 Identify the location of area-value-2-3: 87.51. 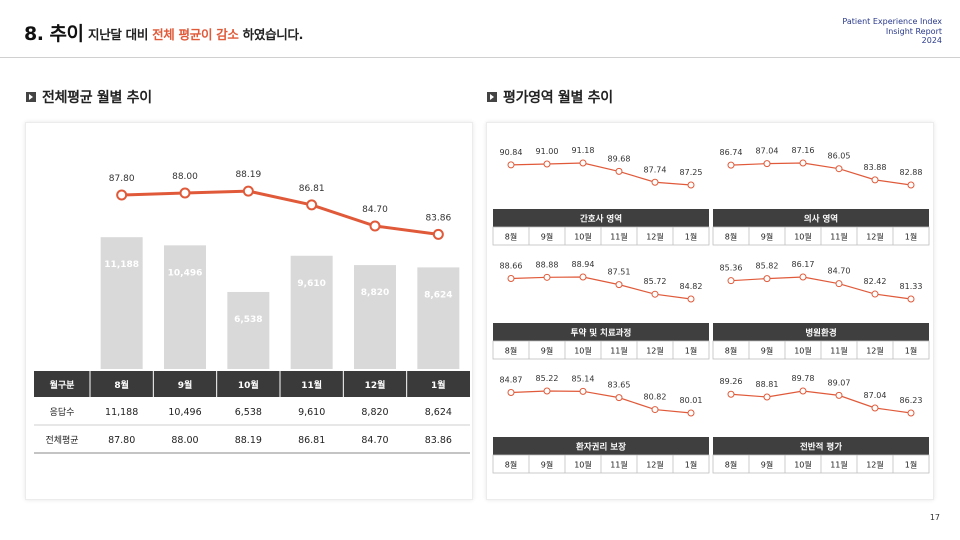
(619, 272).